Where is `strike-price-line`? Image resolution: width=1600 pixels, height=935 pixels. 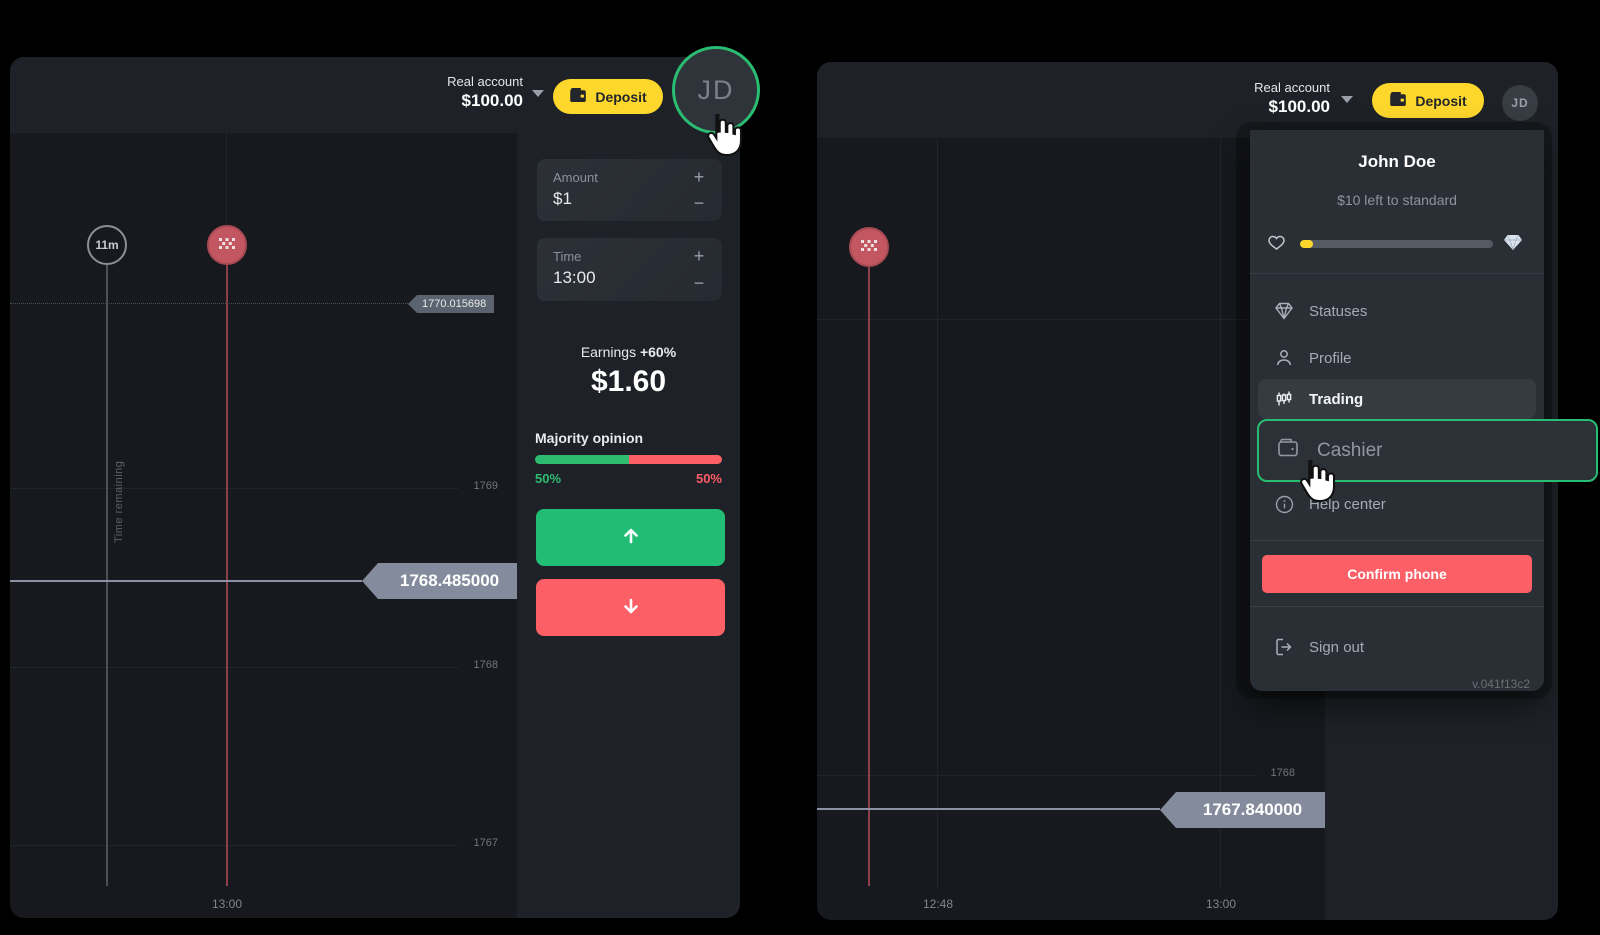
strike-price-line is located at coordinates (209, 303).